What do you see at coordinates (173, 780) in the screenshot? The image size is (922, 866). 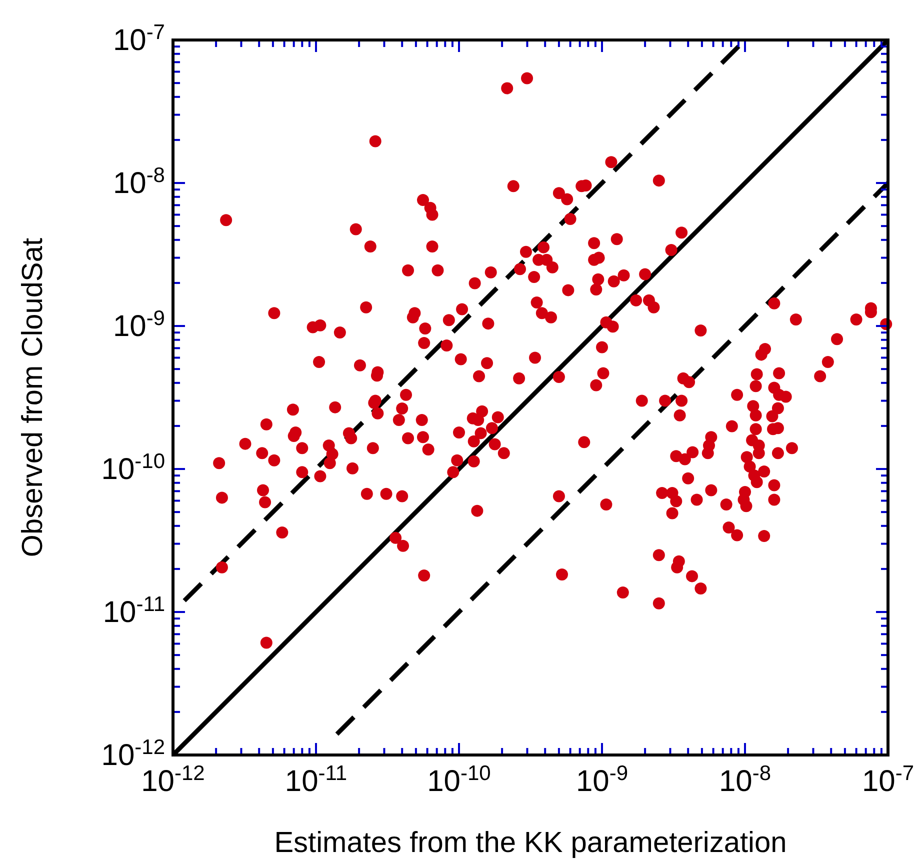 I see `x-tick-label: 10$^{-12}$` at bounding box center [173, 780].